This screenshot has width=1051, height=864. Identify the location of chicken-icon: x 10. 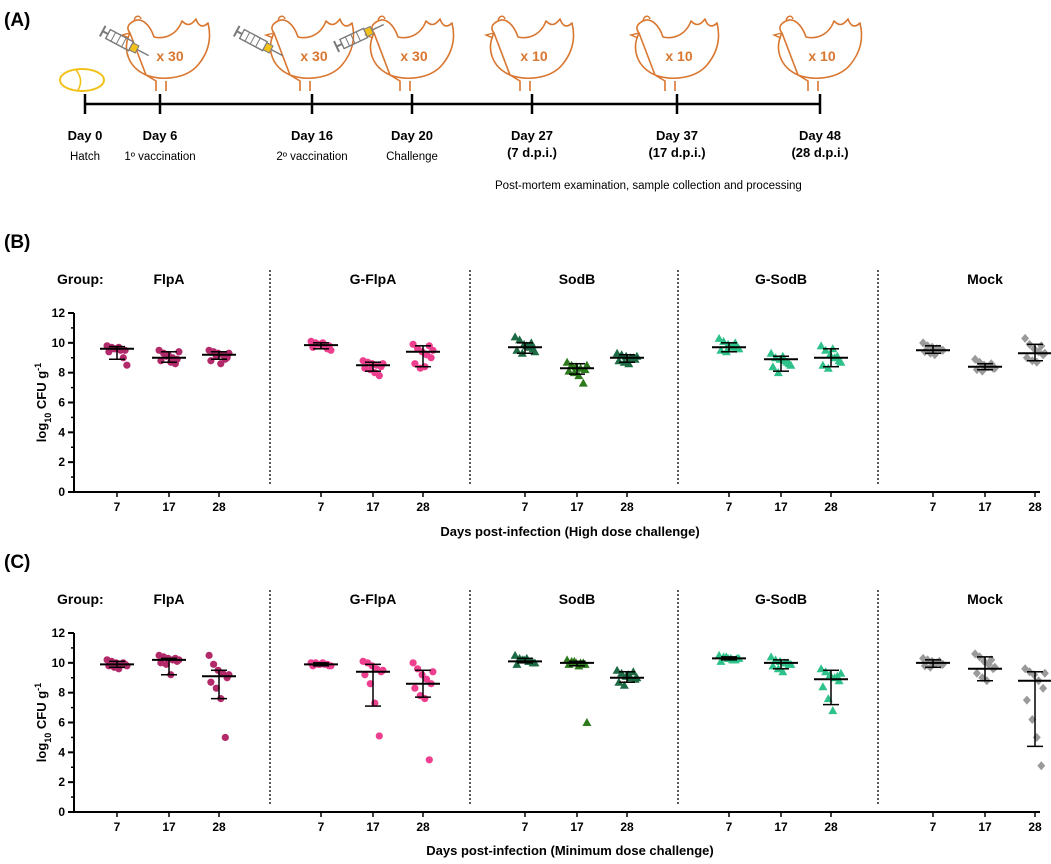
(674, 53).